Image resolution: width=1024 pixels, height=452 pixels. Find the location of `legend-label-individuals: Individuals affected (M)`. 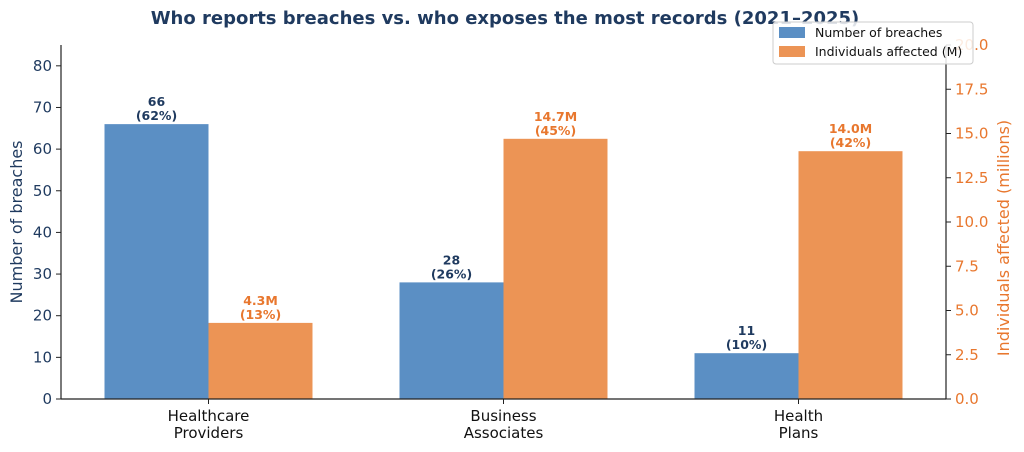

legend-label-individuals: Individuals affected (M) is located at coordinates (888, 51).